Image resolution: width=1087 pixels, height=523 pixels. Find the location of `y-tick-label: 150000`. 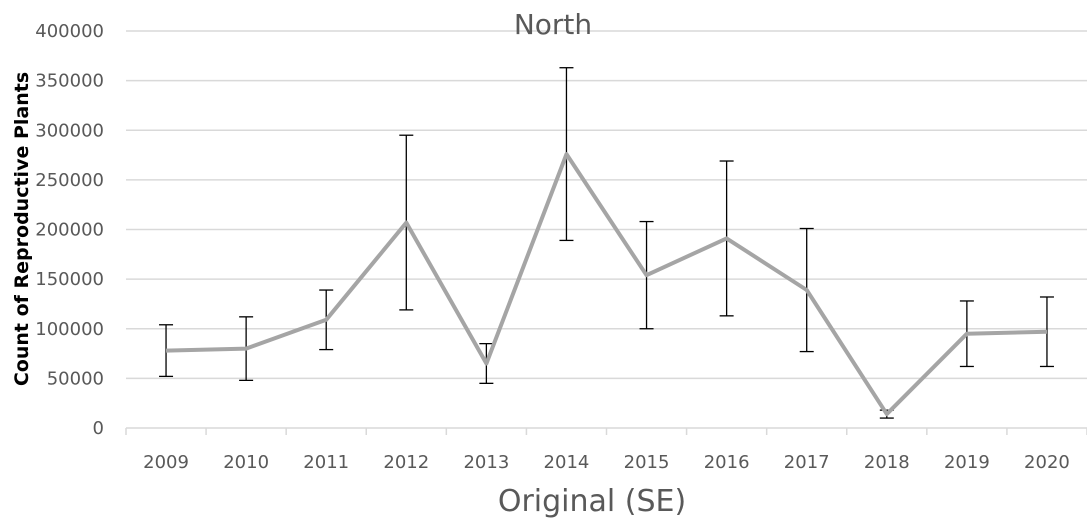

y-tick-label: 150000 is located at coordinates (69, 279).